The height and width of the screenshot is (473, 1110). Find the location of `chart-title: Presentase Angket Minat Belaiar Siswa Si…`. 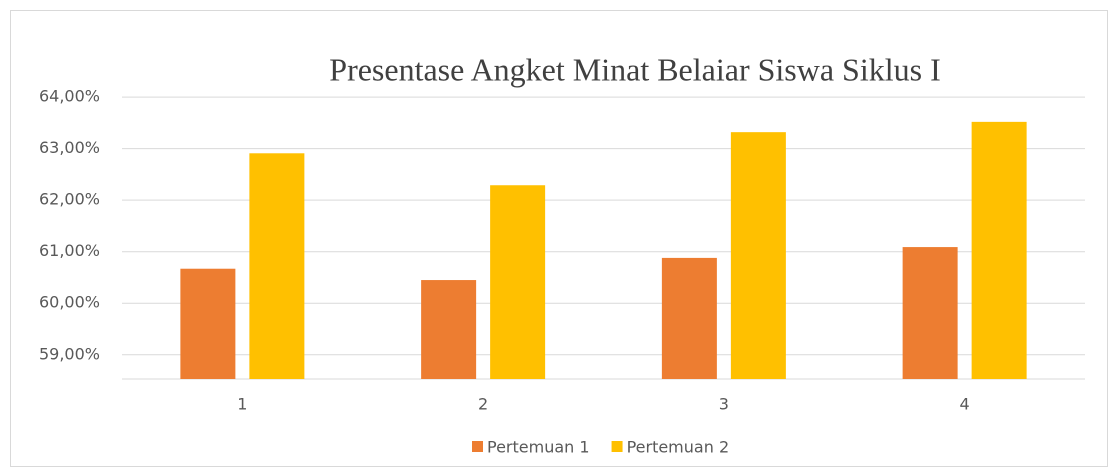

chart-title: Presentase Angket Minat Belaiar Siswa Si… is located at coordinates (634, 69).